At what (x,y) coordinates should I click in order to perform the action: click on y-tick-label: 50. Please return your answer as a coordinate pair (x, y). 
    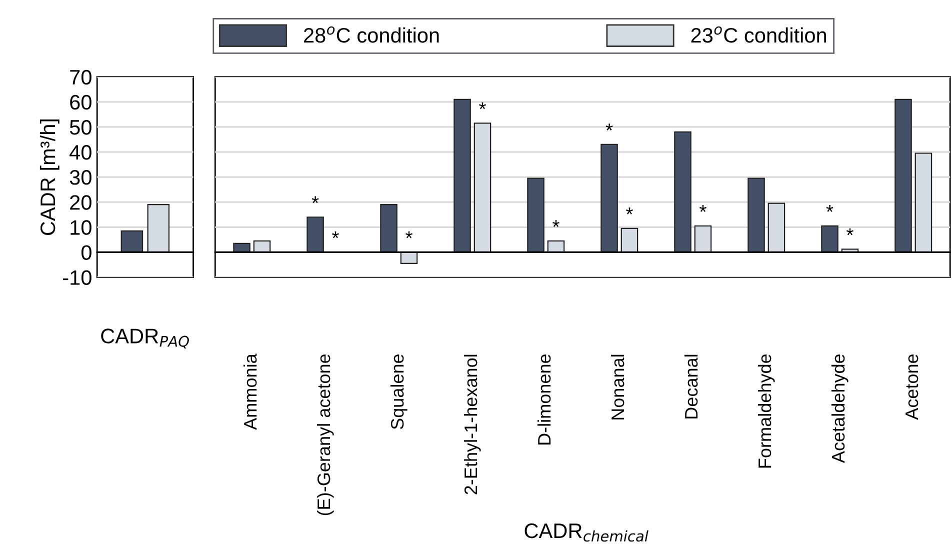
    Looking at the image, I should click on (81, 127).